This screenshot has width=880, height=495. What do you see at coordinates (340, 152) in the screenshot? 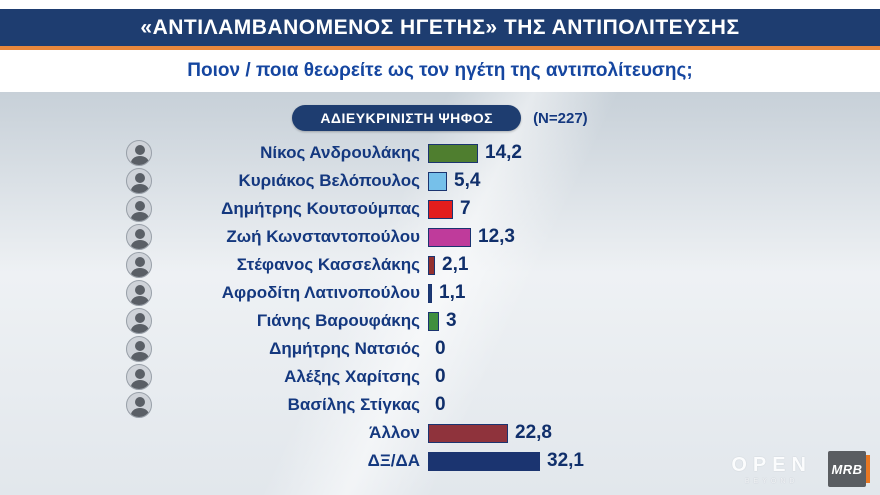
I see `candidate-name: Νίκος Ανδρουλάκης` at bounding box center [340, 152].